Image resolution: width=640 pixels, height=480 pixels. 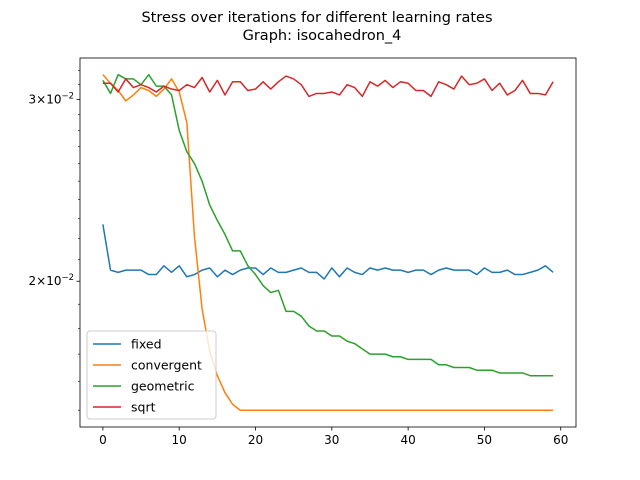 I want to click on series-line-sqrt, so click(x=328, y=86).